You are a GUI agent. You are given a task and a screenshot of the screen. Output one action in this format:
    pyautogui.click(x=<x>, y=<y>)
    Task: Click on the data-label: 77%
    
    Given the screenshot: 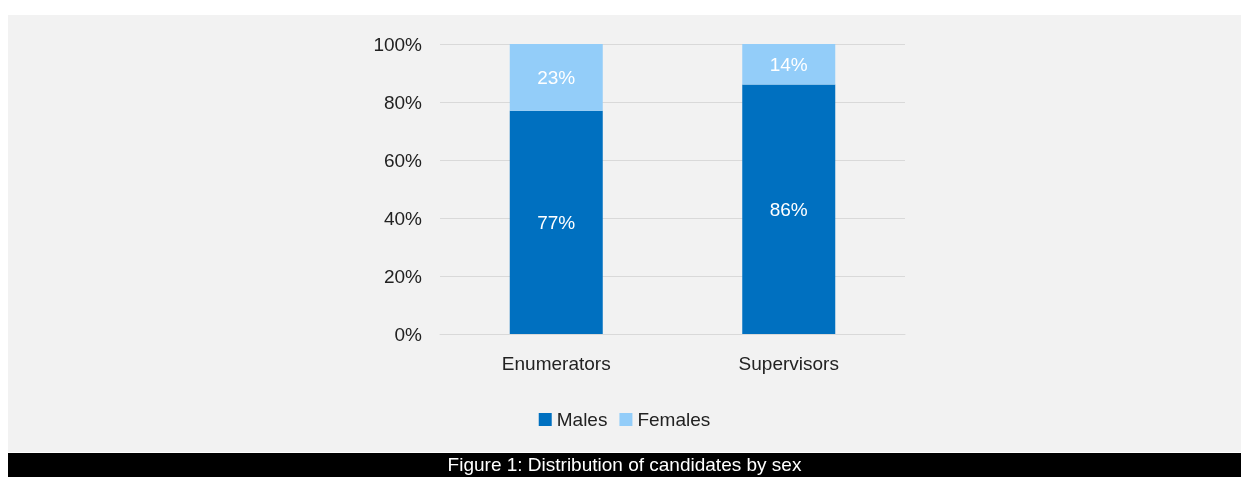 What is the action you would take?
    pyautogui.click(x=556, y=222)
    